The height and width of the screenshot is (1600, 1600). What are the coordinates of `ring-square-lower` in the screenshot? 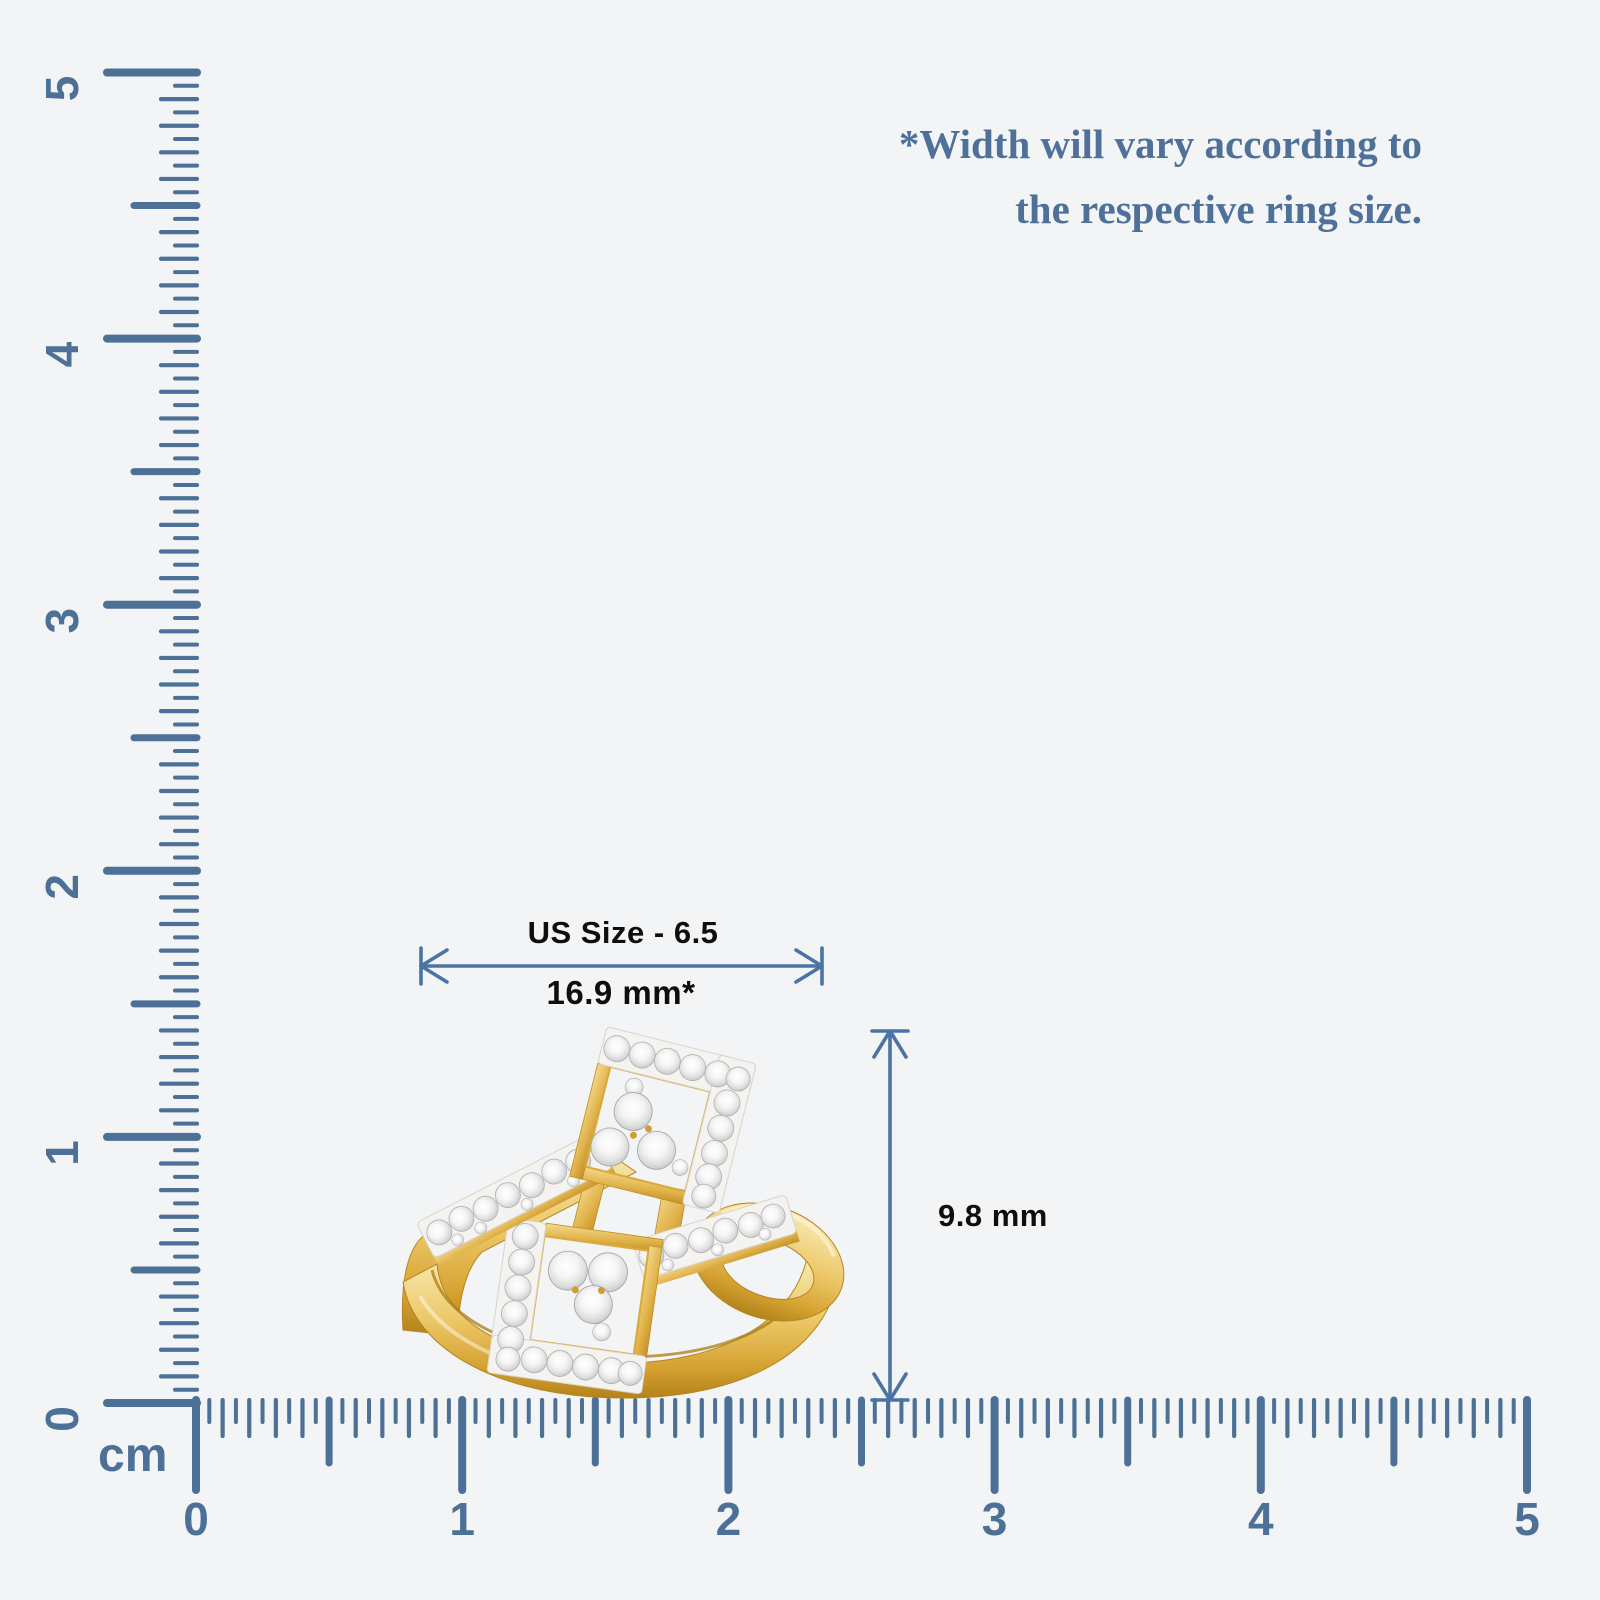 It's located at (575, 1306).